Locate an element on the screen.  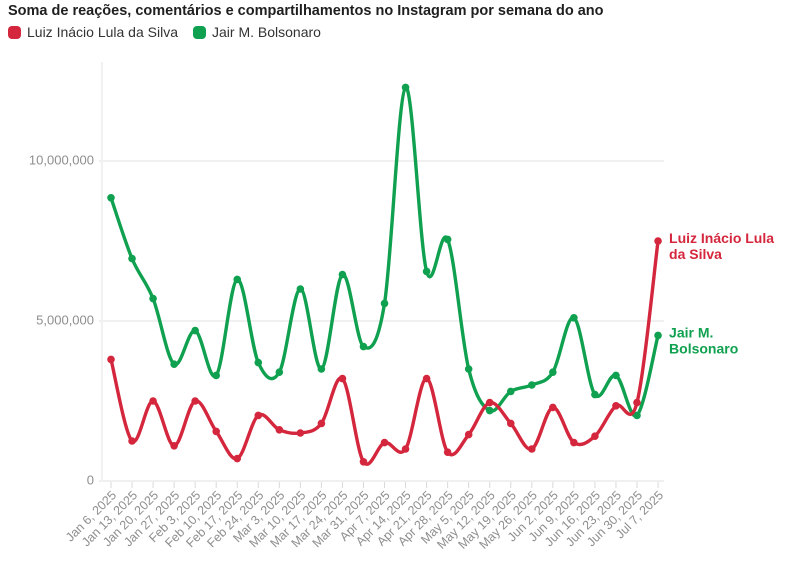
y-axis-tick-label: 0 is located at coordinates (90, 479).